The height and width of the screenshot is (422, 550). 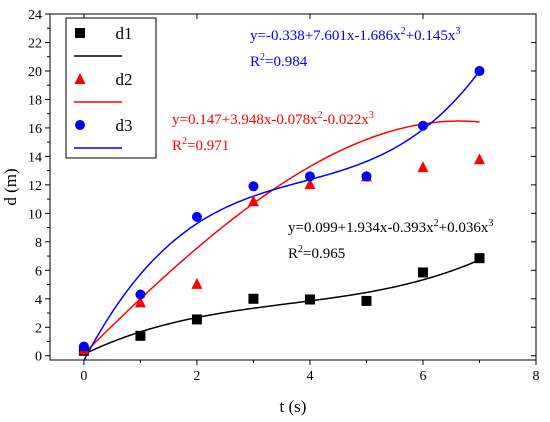 What do you see at coordinates (35, 186) in the screenshot?
I see `y-tick-label: 12` at bounding box center [35, 186].